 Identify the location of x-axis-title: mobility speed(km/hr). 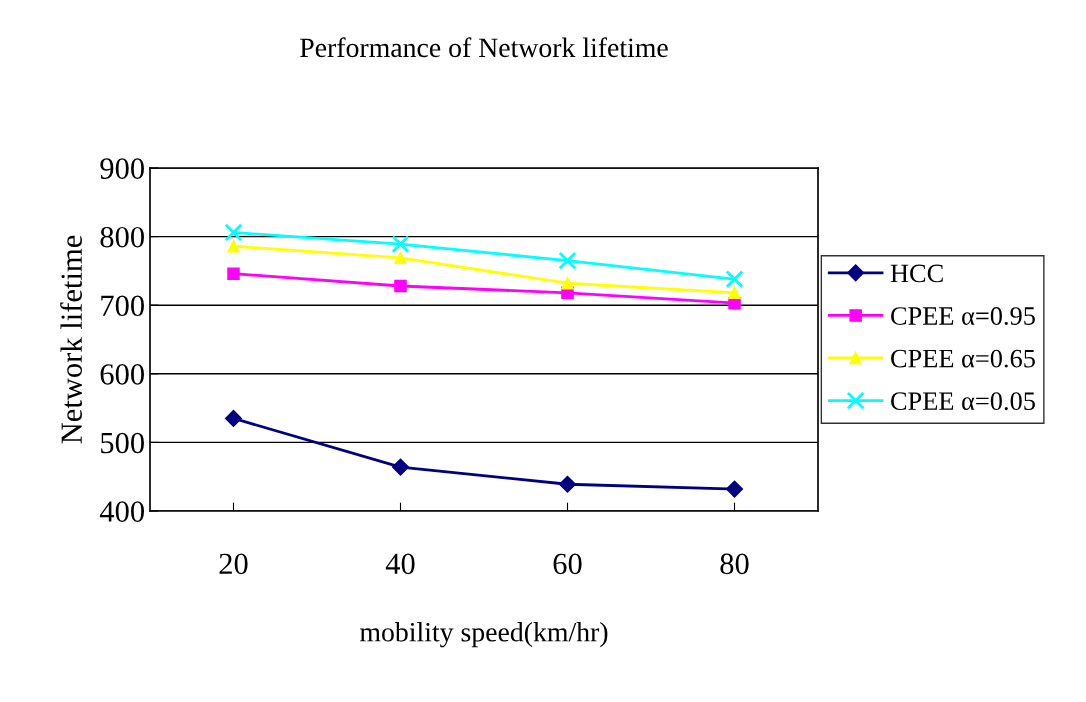
(483, 635).